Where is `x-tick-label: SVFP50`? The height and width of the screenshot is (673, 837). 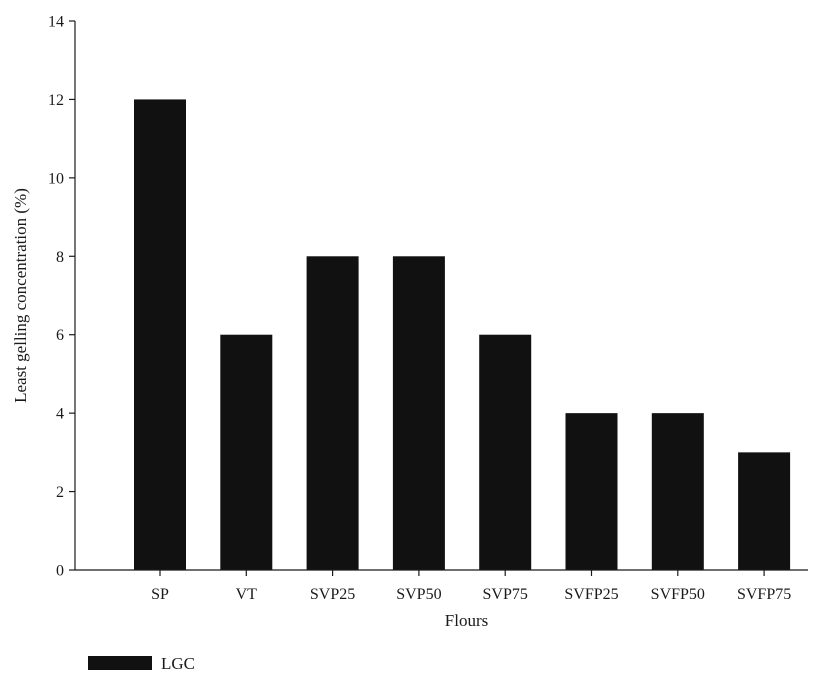
x-tick-label: SVFP50 is located at coordinates (678, 594).